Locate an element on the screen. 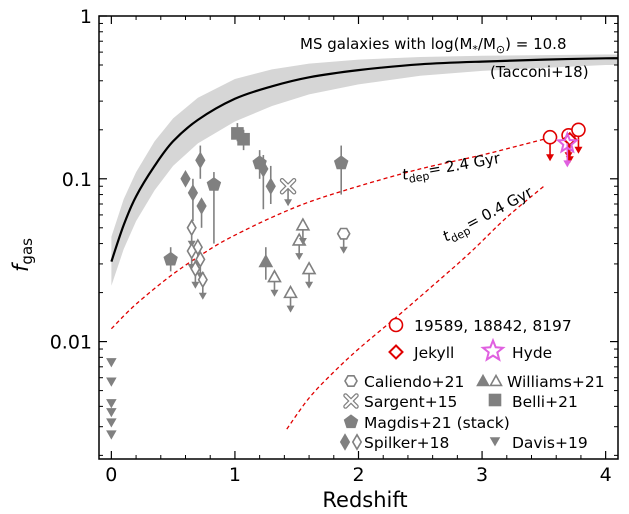 The height and width of the screenshot is (514, 629). ms-annotation-line2: (Tacconi+18) is located at coordinates (539, 72).